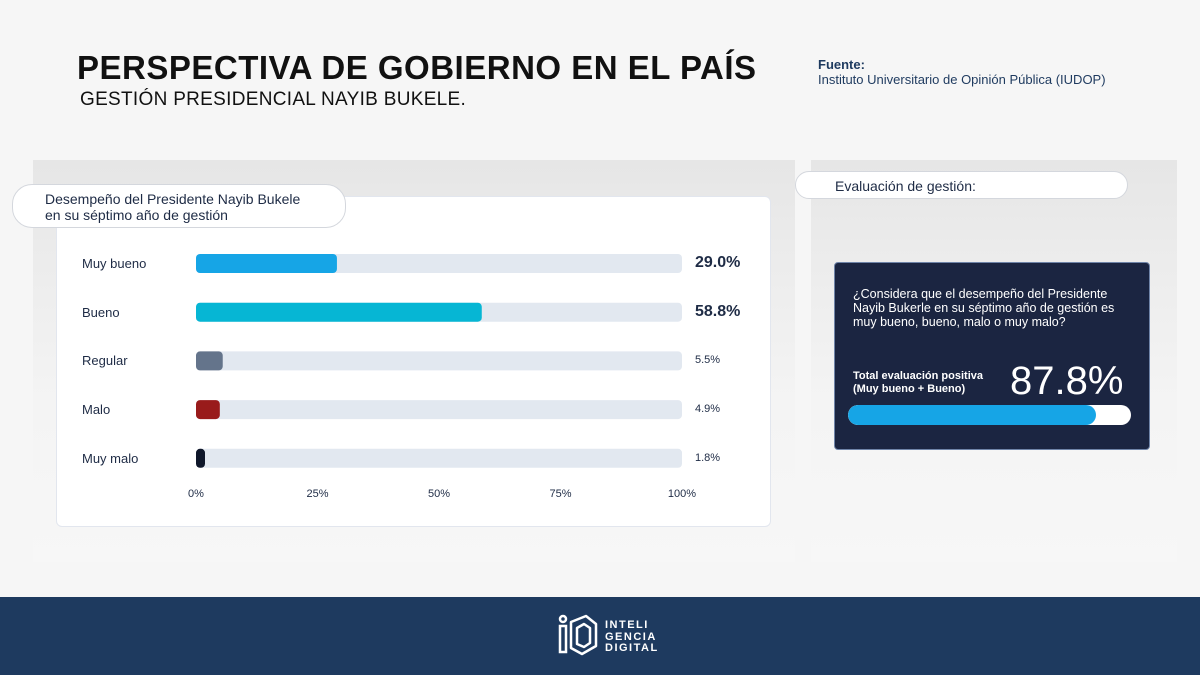  What do you see at coordinates (972, 415) in the screenshot?
I see `total-positive-fill` at bounding box center [972, 415].